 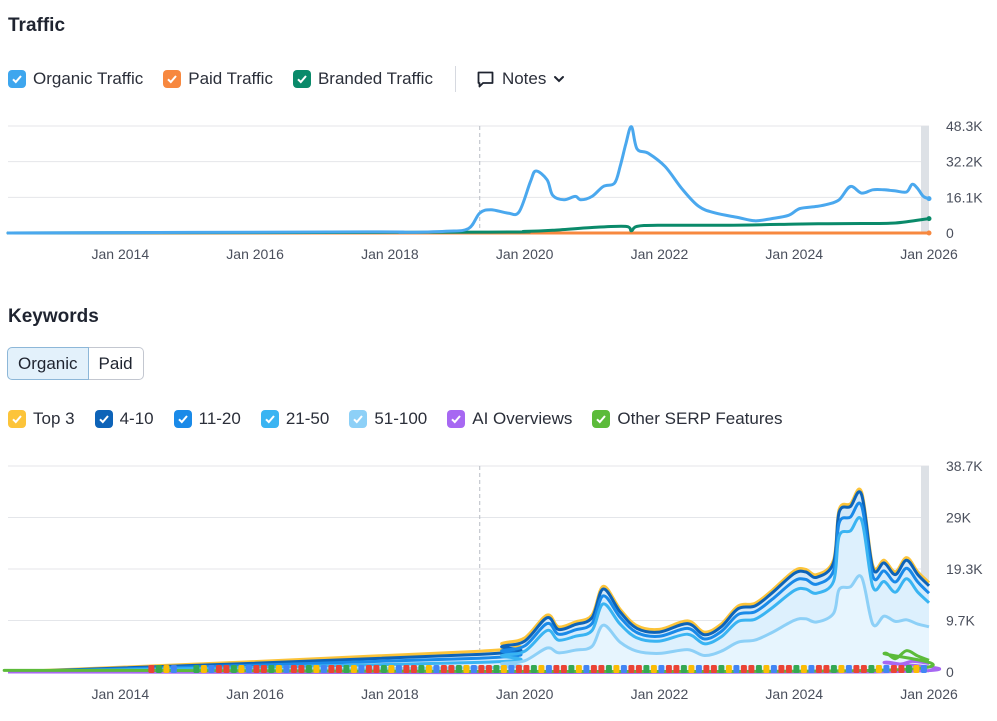 What do you see at coordinates (207, 419) in the screenshot?
I see `legend-11-20: 11-20` at bounding box center [207, 419].